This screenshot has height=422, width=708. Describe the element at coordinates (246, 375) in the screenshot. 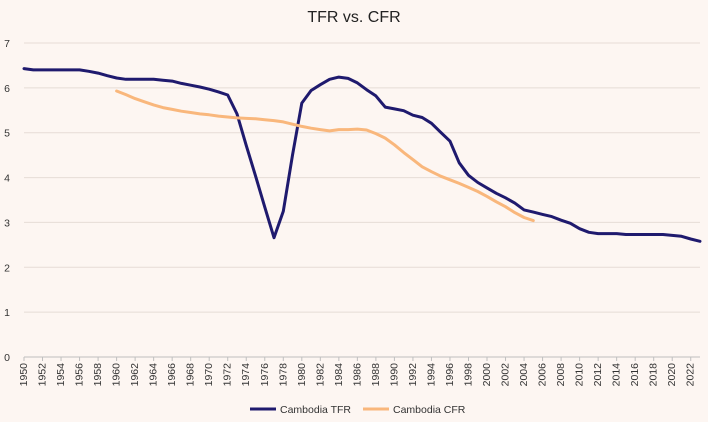

I see `x-tick-label: 1974` at that location.